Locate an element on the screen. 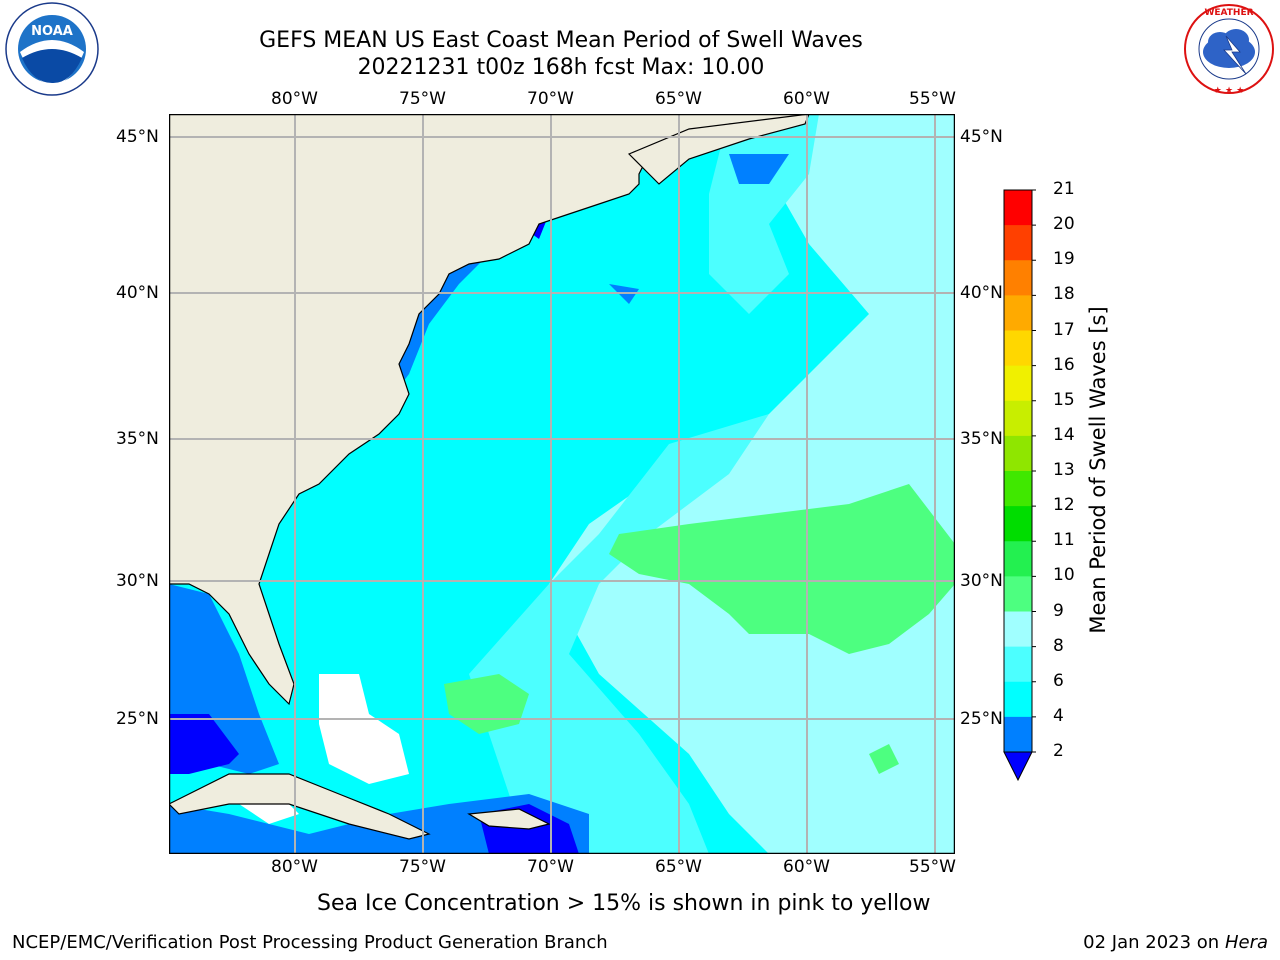 This screenshot has height=960, width=1280. colorbar-tick-label: 9 is located at coordinates (1058, 610).